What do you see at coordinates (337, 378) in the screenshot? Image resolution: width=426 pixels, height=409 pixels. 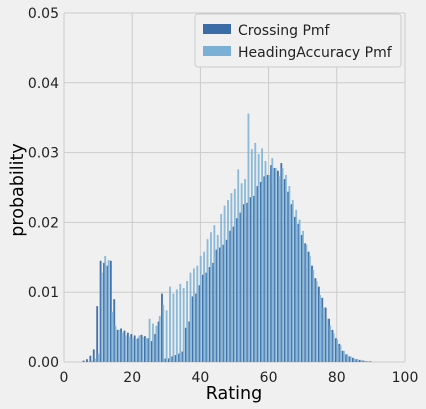 I see `x-tick-label: 80` at bounding box center [337, 378].